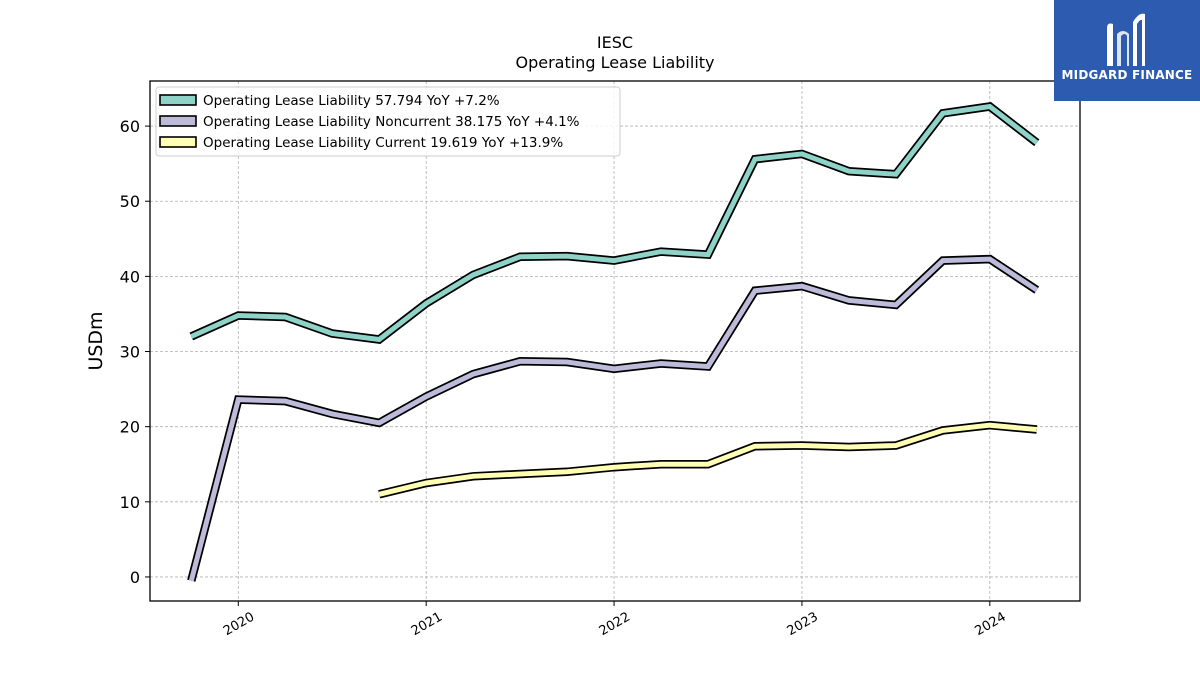 The height and width of the screenshot is (675, 1200). I want to click on brand-logo: MIDGARD FINANCE, so click(1127, 50).